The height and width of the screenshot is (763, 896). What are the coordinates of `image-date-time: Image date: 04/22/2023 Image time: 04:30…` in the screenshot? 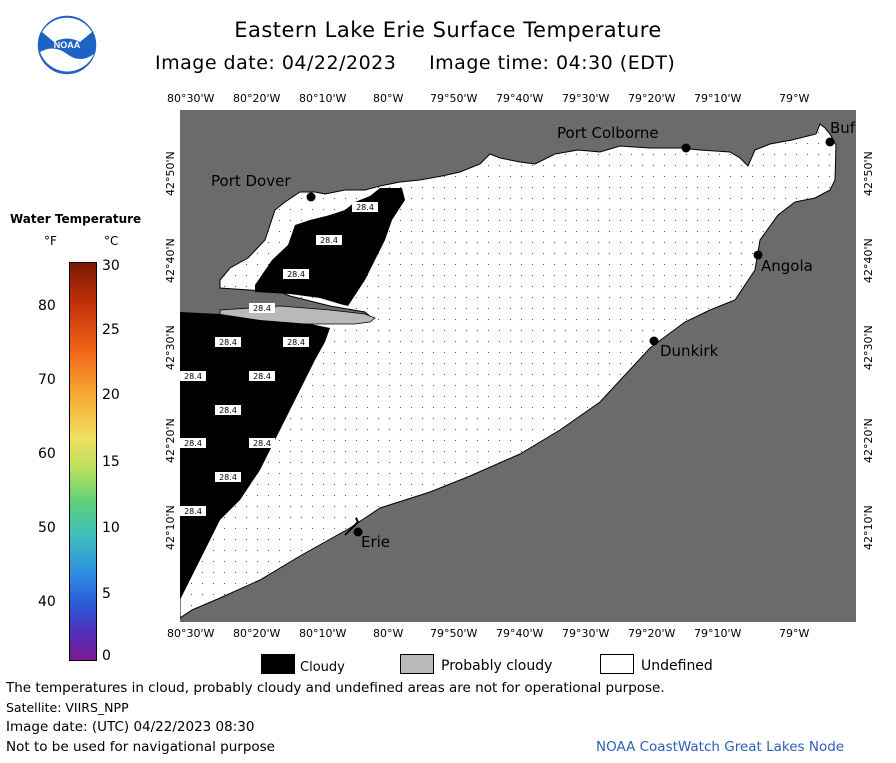 It's located at (415, 63).